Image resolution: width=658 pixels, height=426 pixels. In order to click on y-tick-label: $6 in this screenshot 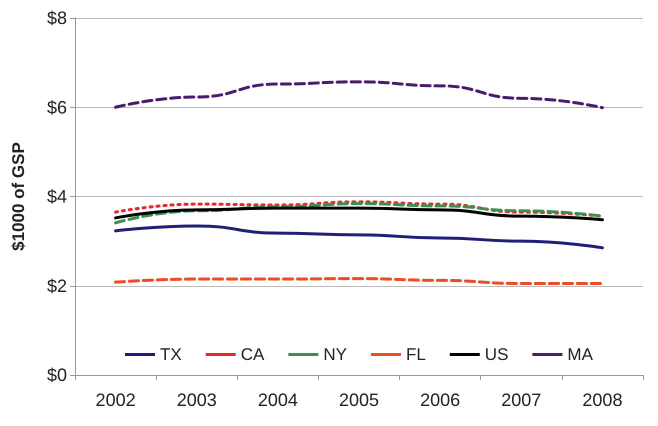, I will do `click(56, 107)`.